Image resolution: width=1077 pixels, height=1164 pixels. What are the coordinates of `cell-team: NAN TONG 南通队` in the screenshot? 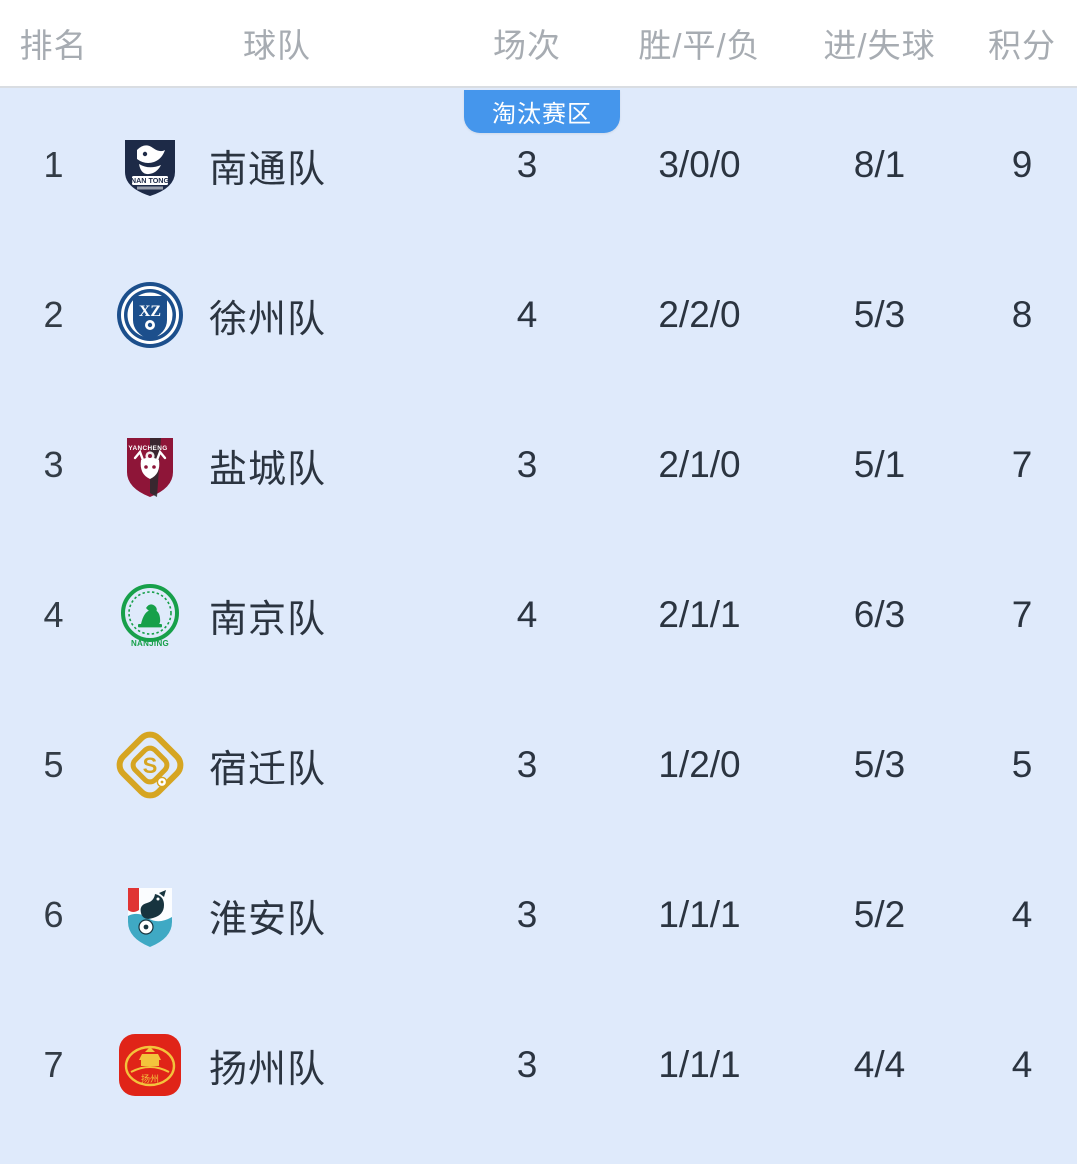 It's located at (277, 165).